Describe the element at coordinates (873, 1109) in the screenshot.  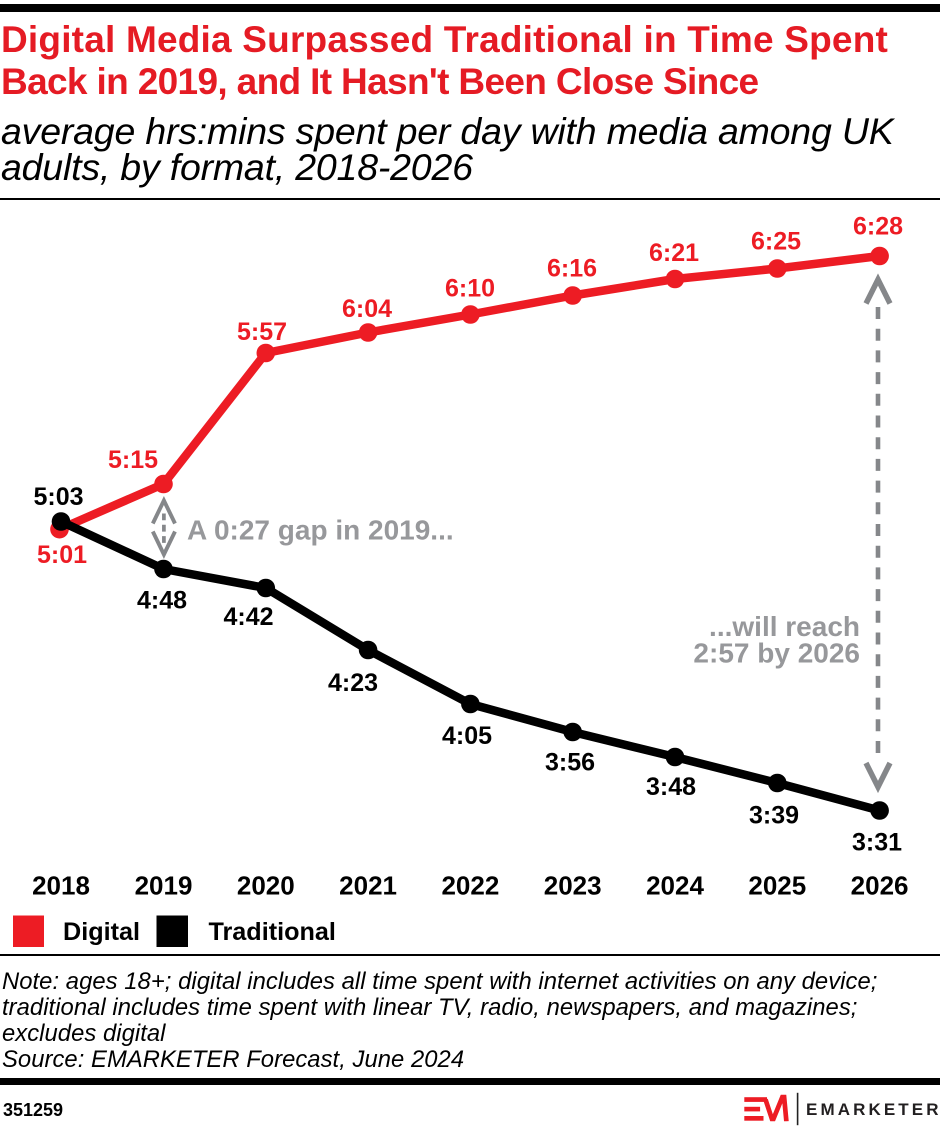
I see `svg-text: EMARKETER` at that location.